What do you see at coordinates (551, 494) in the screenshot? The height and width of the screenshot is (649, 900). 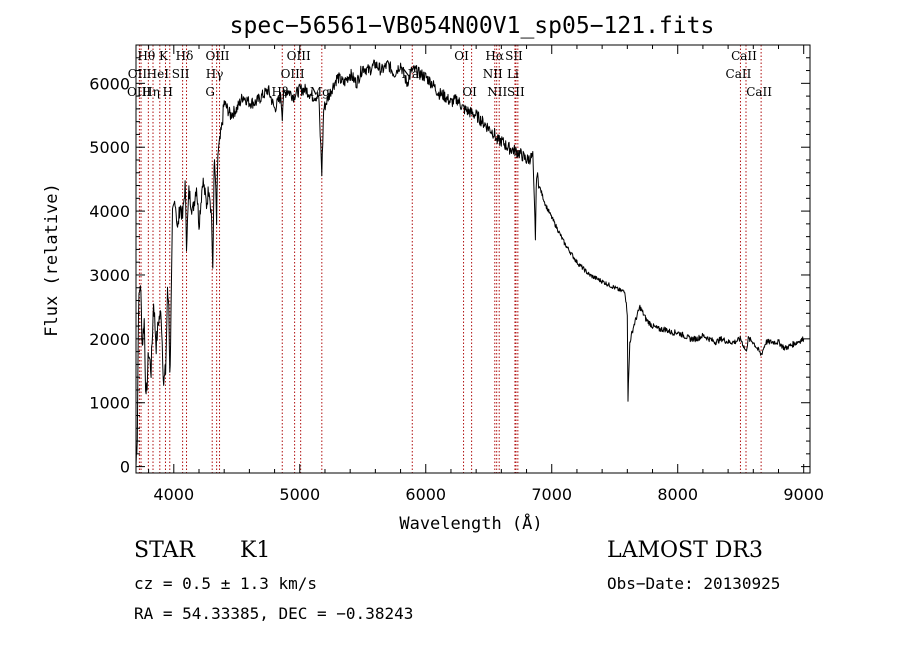 I see `x-tick-label-3: 7000` at bounding box center [551, 494].